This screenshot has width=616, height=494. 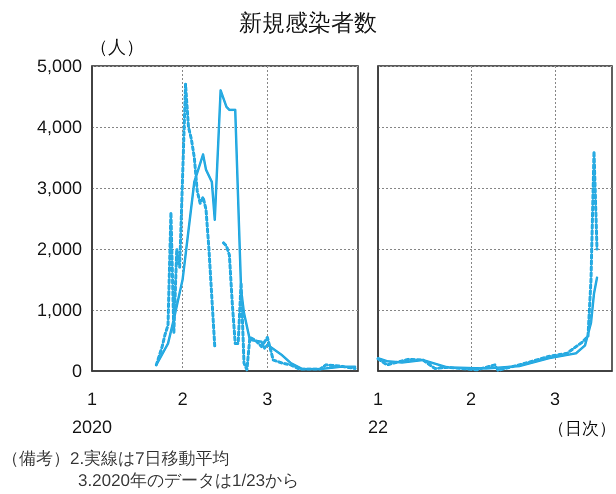 What do you see at coordinates (59, 249) in the screenshot?
I see `y-tick-label: 2,000` at bounding box center [59, 249].